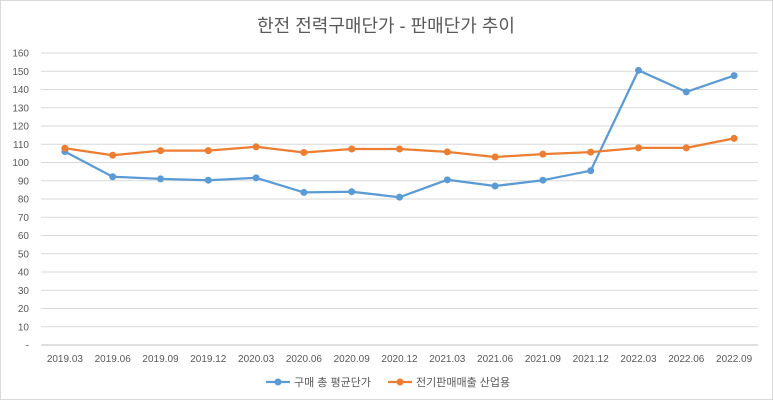 This screenshot has width=773, height=400. I want to click on legend-label: 전기판매매출 산업용, so click(463, 382).